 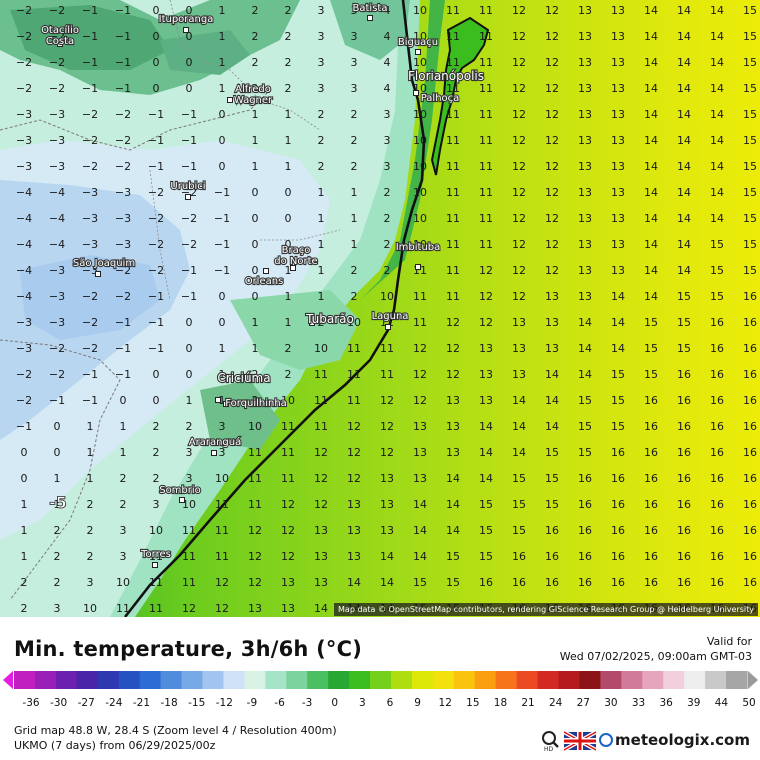 I want to click on svg-text: HD, so click(x=549, y=748).